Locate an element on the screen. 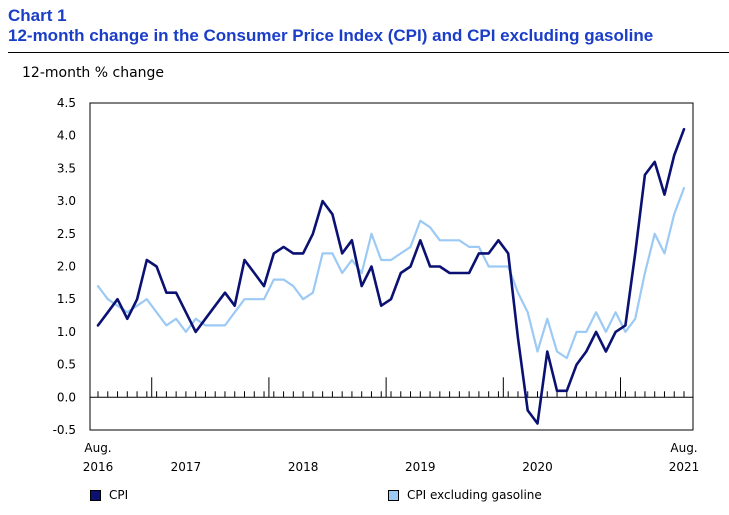 The width and height of the screenshot is (729, 515). y-axis: -0.5 0.0 0.5 1.0 1.5 2.0 2.5 3.0 3.5 4.0 4.5 is located at coordinates (64, 266).